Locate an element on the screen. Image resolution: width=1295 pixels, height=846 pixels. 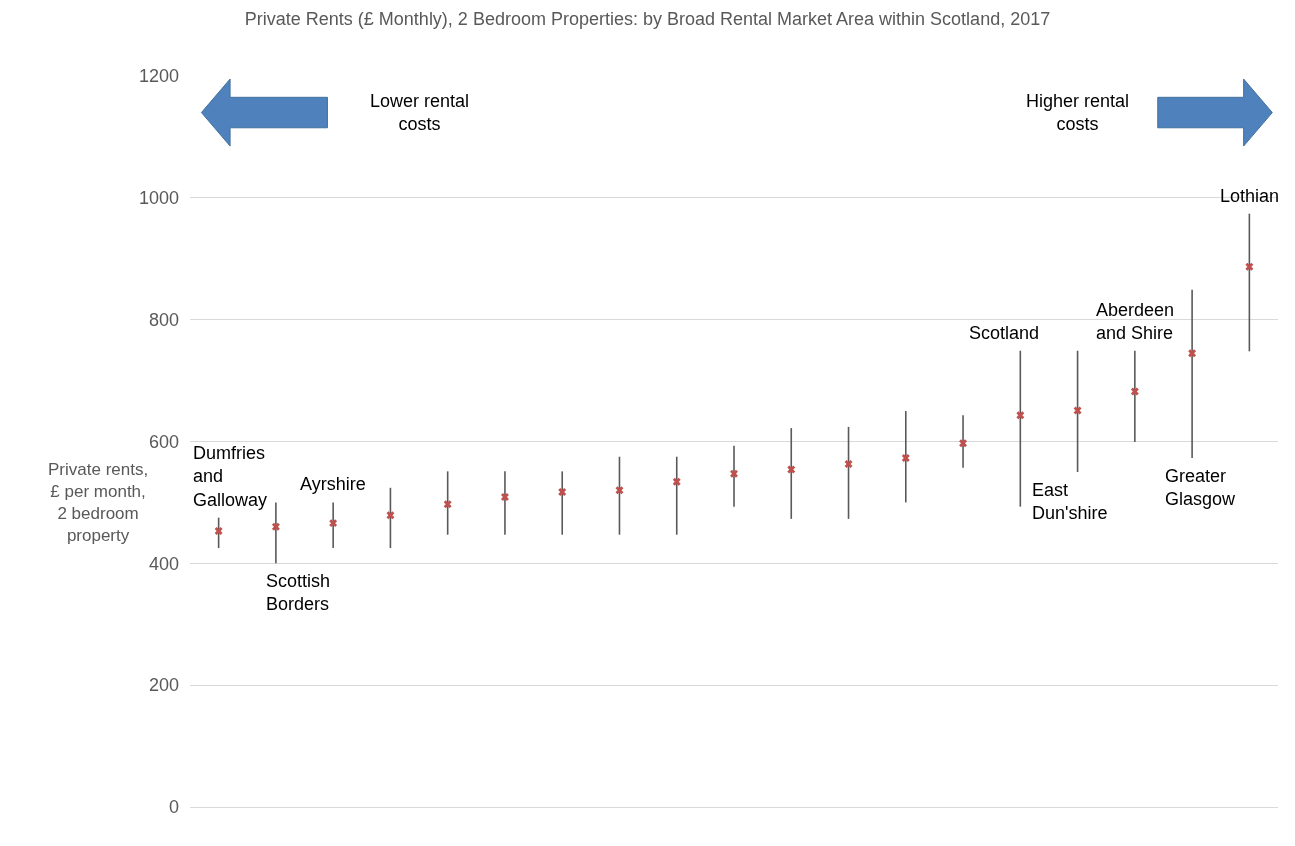
annotation: Lower rental costs is located at coordinates (420, 113).